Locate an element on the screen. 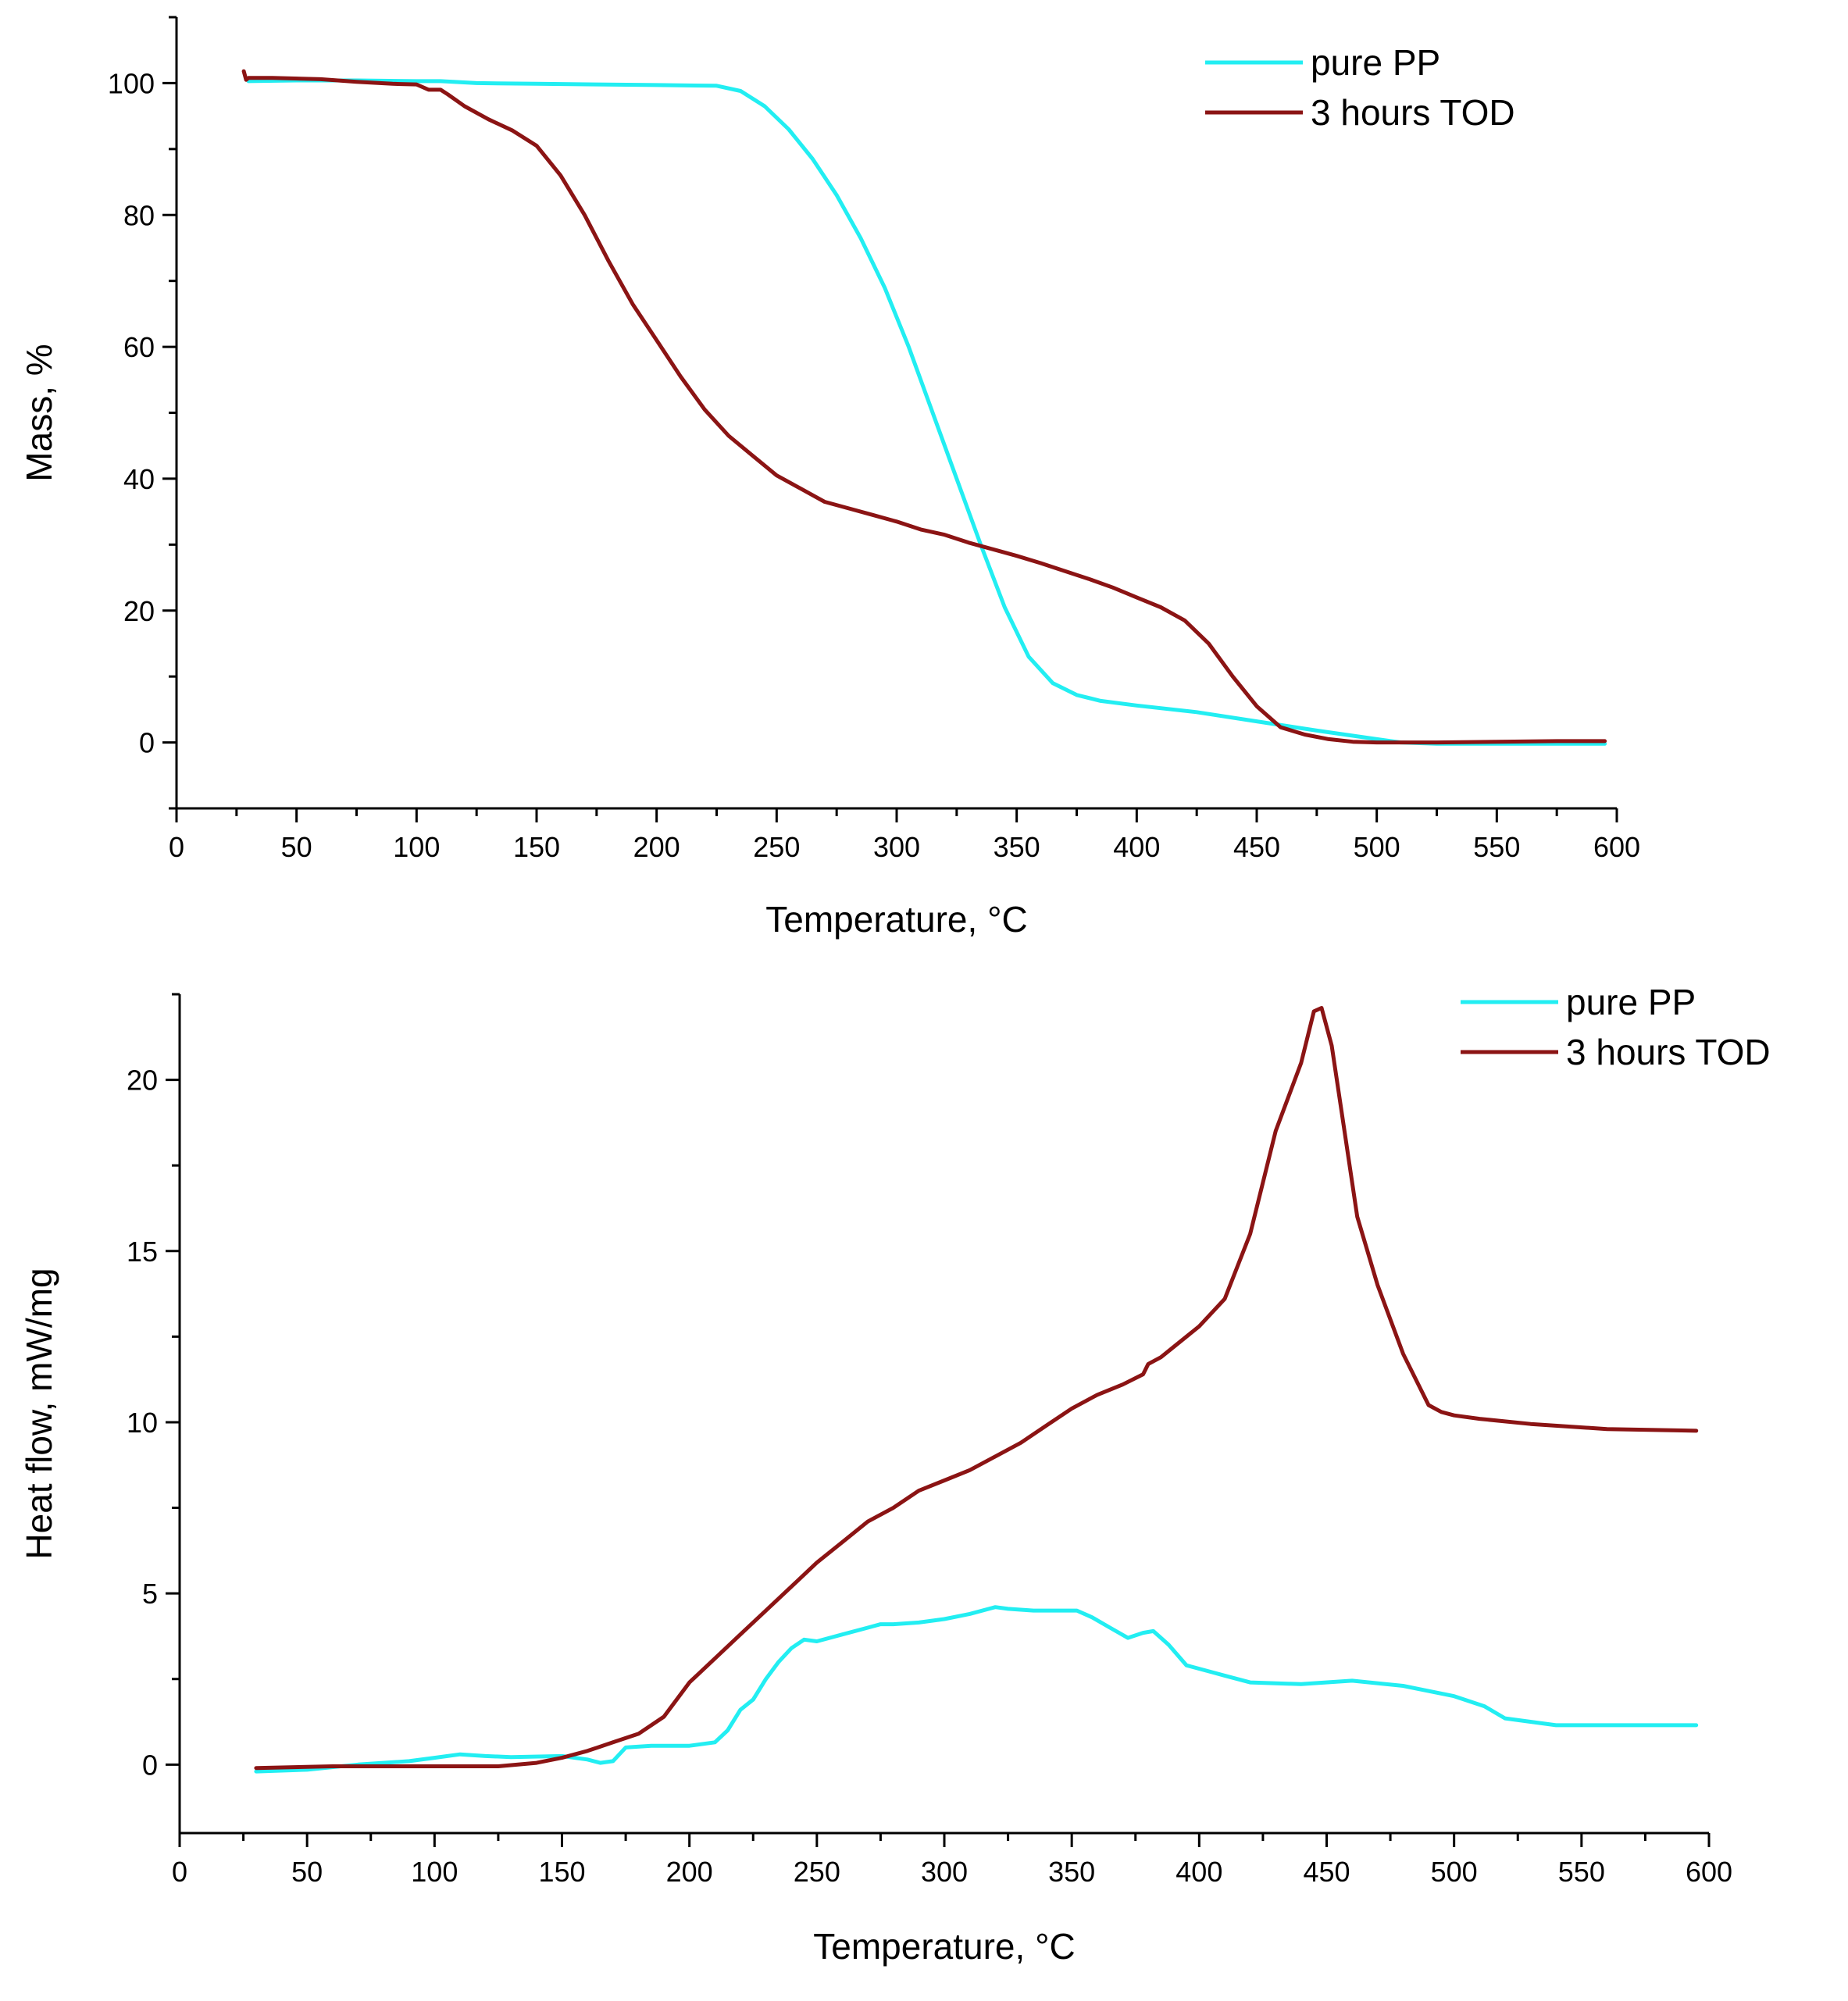 The image size is (1848, 2001). y-tick-label: 10 is located at coordinates (142, 1423).